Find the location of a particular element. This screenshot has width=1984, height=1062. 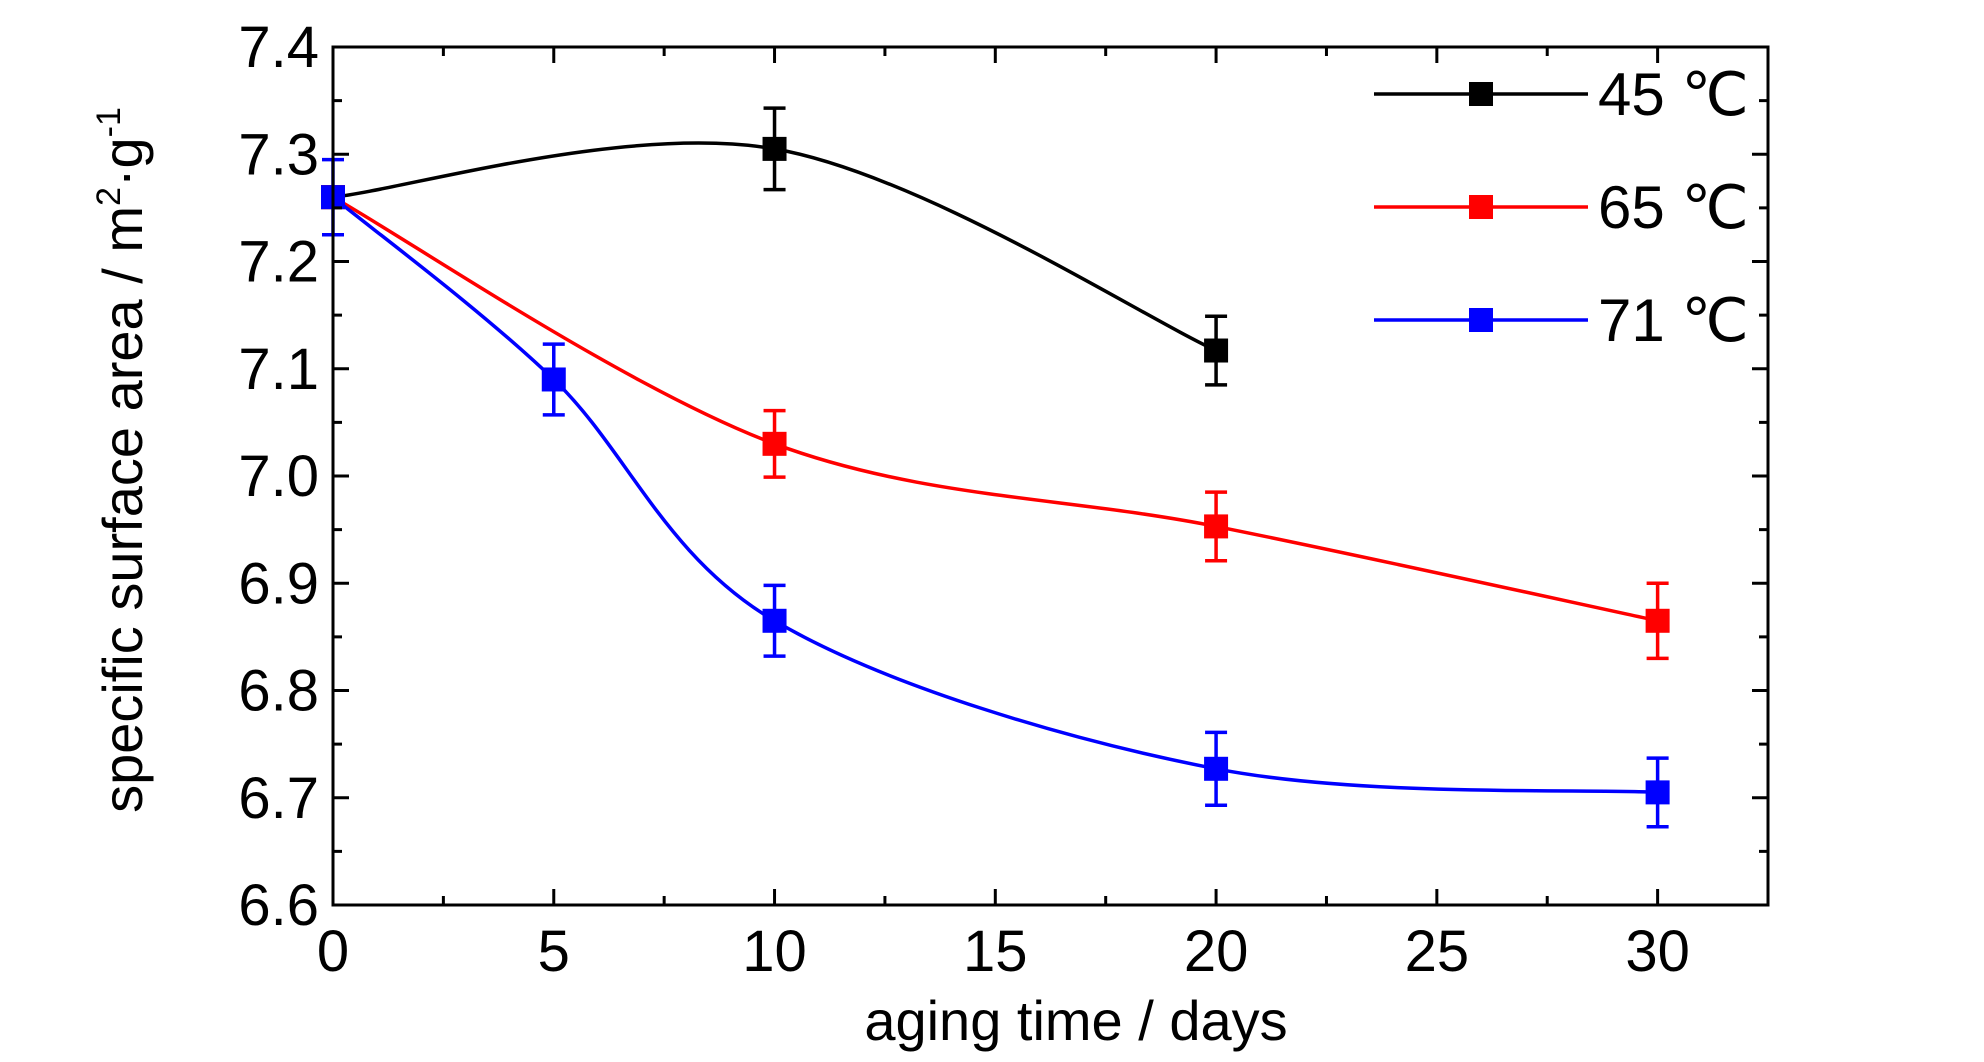

y-tick-label: 7.0 is located at coordinates (278, 476).